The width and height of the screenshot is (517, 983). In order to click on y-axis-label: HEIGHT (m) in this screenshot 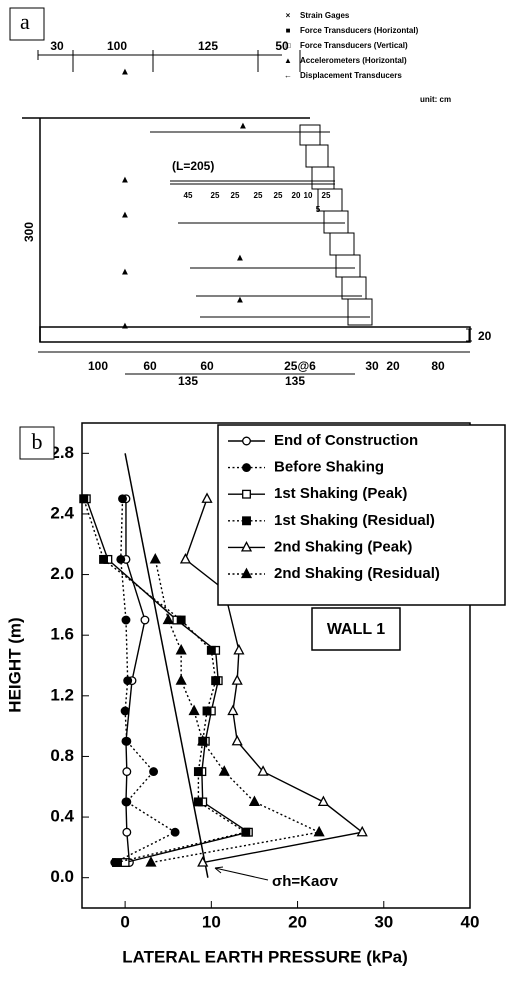, I will do `click(14, 664)`.